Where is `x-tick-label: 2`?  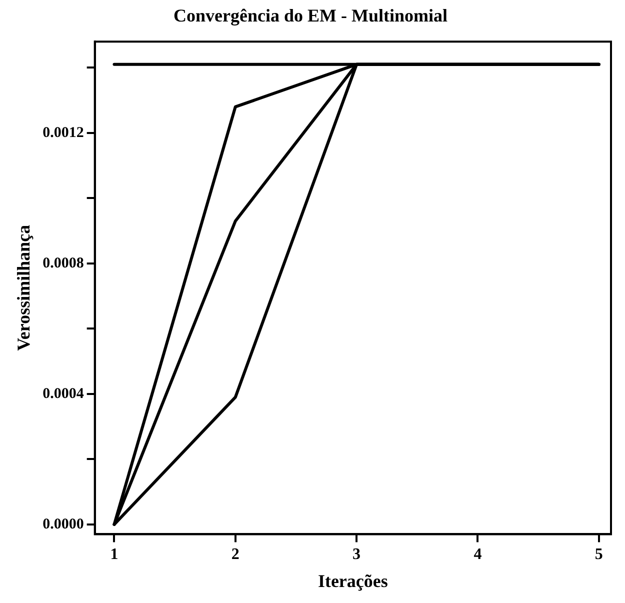 x-tick-label: 2 is located at coordinates (235, 554).